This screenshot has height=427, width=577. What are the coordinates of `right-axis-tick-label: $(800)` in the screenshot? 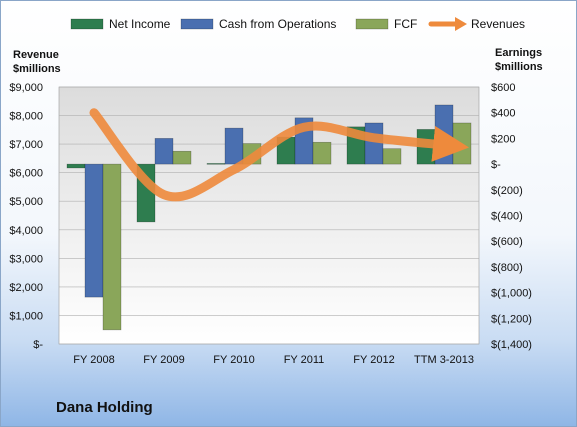 It's located at (507, 268).